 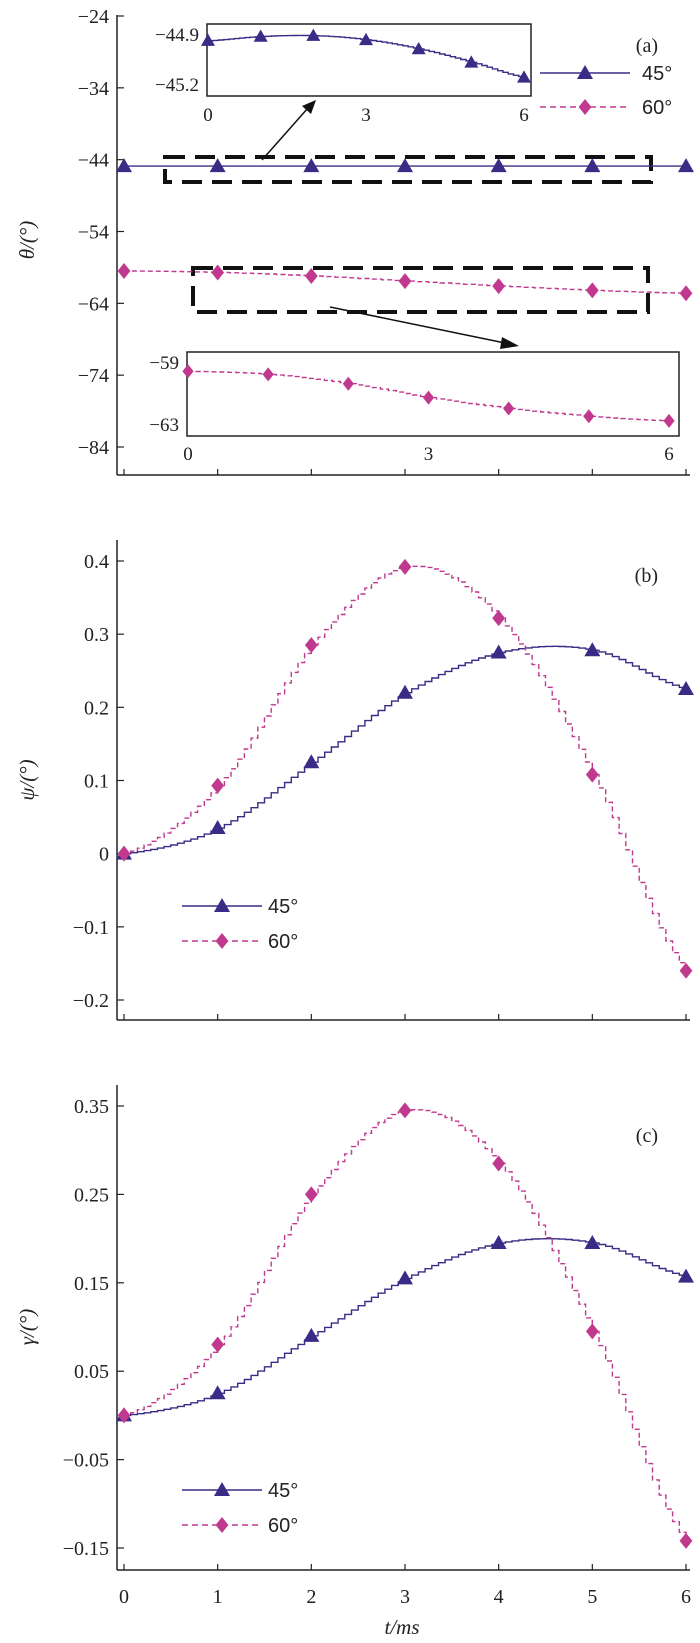 I want to click on y-tick-label: 0.05, so click(x=91, y=1372).